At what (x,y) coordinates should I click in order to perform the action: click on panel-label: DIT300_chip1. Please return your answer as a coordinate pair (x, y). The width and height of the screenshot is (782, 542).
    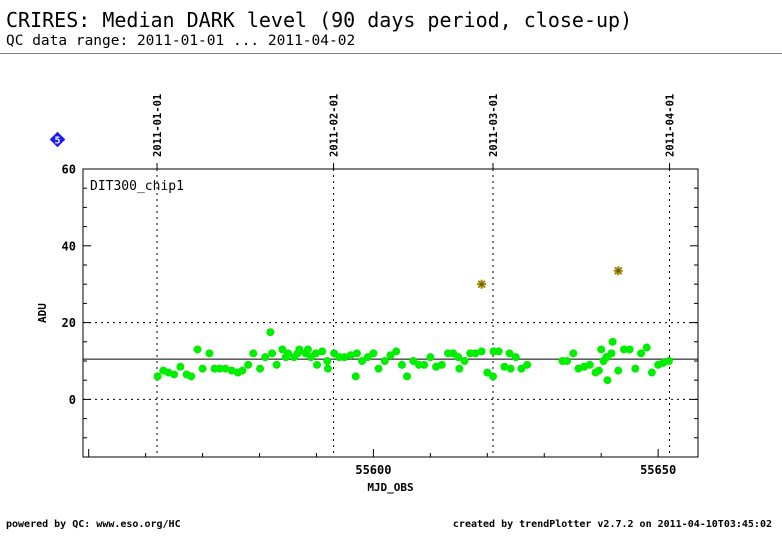
    Looking at the image, I should click on (137, 186).